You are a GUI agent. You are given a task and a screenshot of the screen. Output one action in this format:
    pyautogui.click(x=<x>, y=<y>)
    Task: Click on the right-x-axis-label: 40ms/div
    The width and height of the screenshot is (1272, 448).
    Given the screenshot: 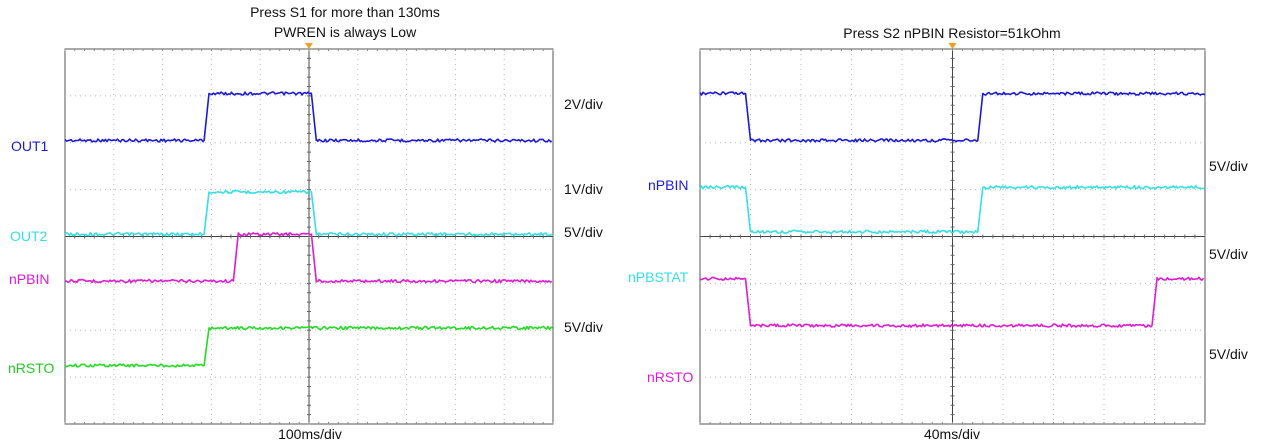 What is the action you would take?
    pyautogui.click(x=952, y=434)
    